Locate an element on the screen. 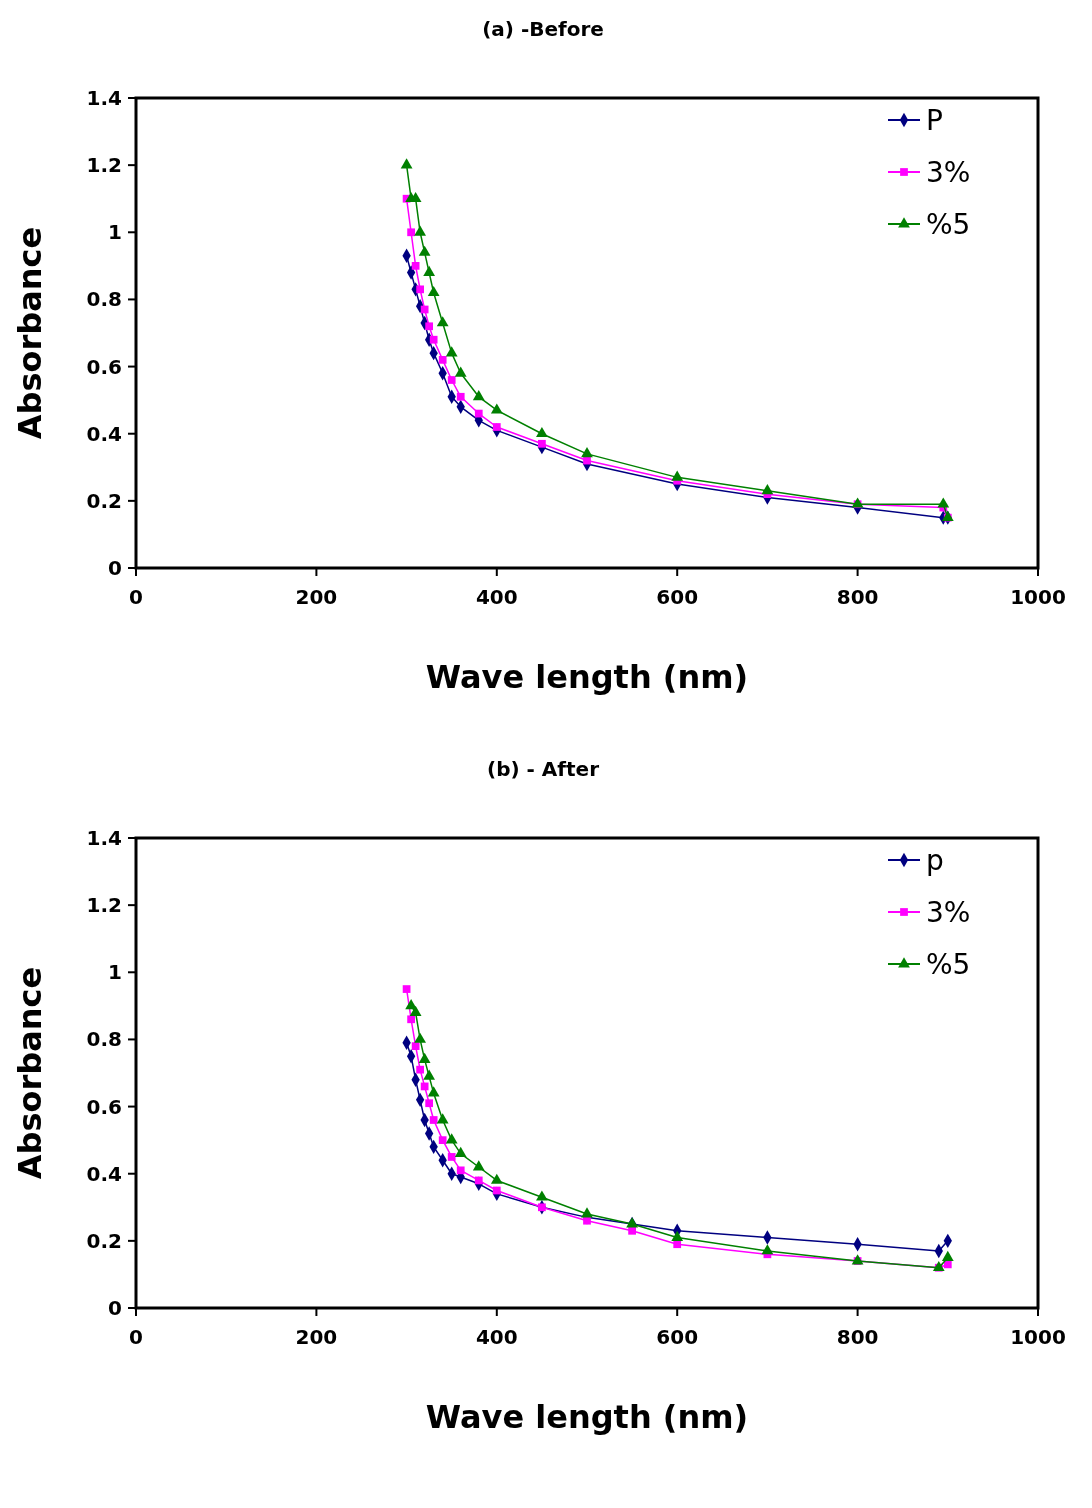 The height and width of the screenshot is (1508, 1092). chart-title: (b) - After is located at coordinates (543, 769).